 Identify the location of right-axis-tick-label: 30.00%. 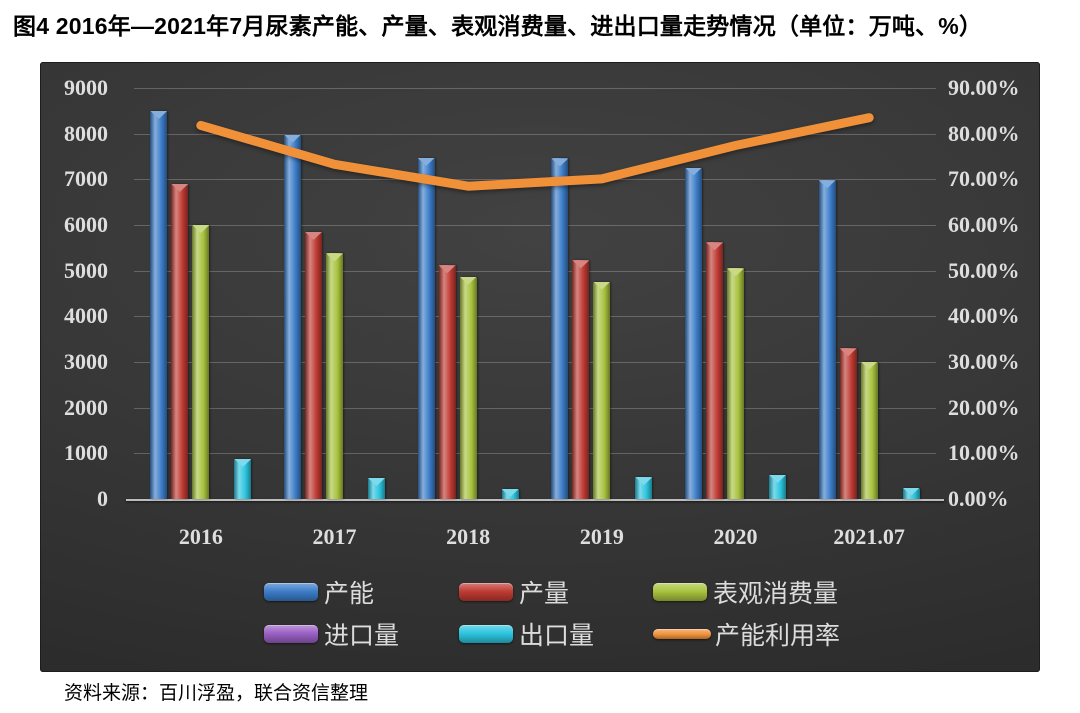
(984, 361).